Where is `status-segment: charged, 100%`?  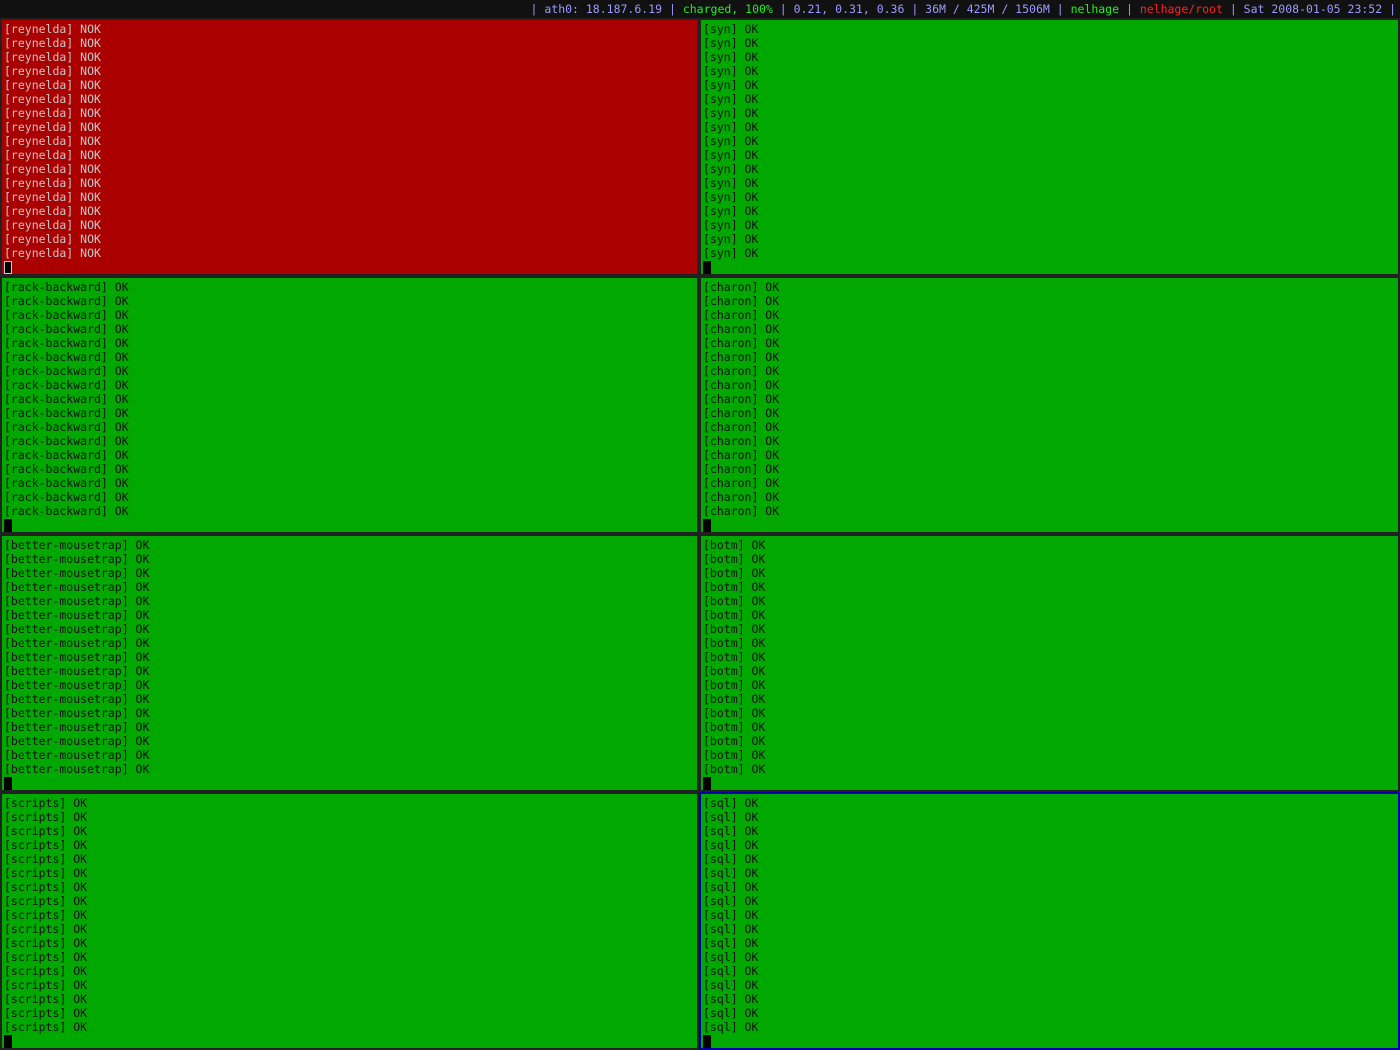
status-segment: charged, 100% is located at coordinates (727, 9).